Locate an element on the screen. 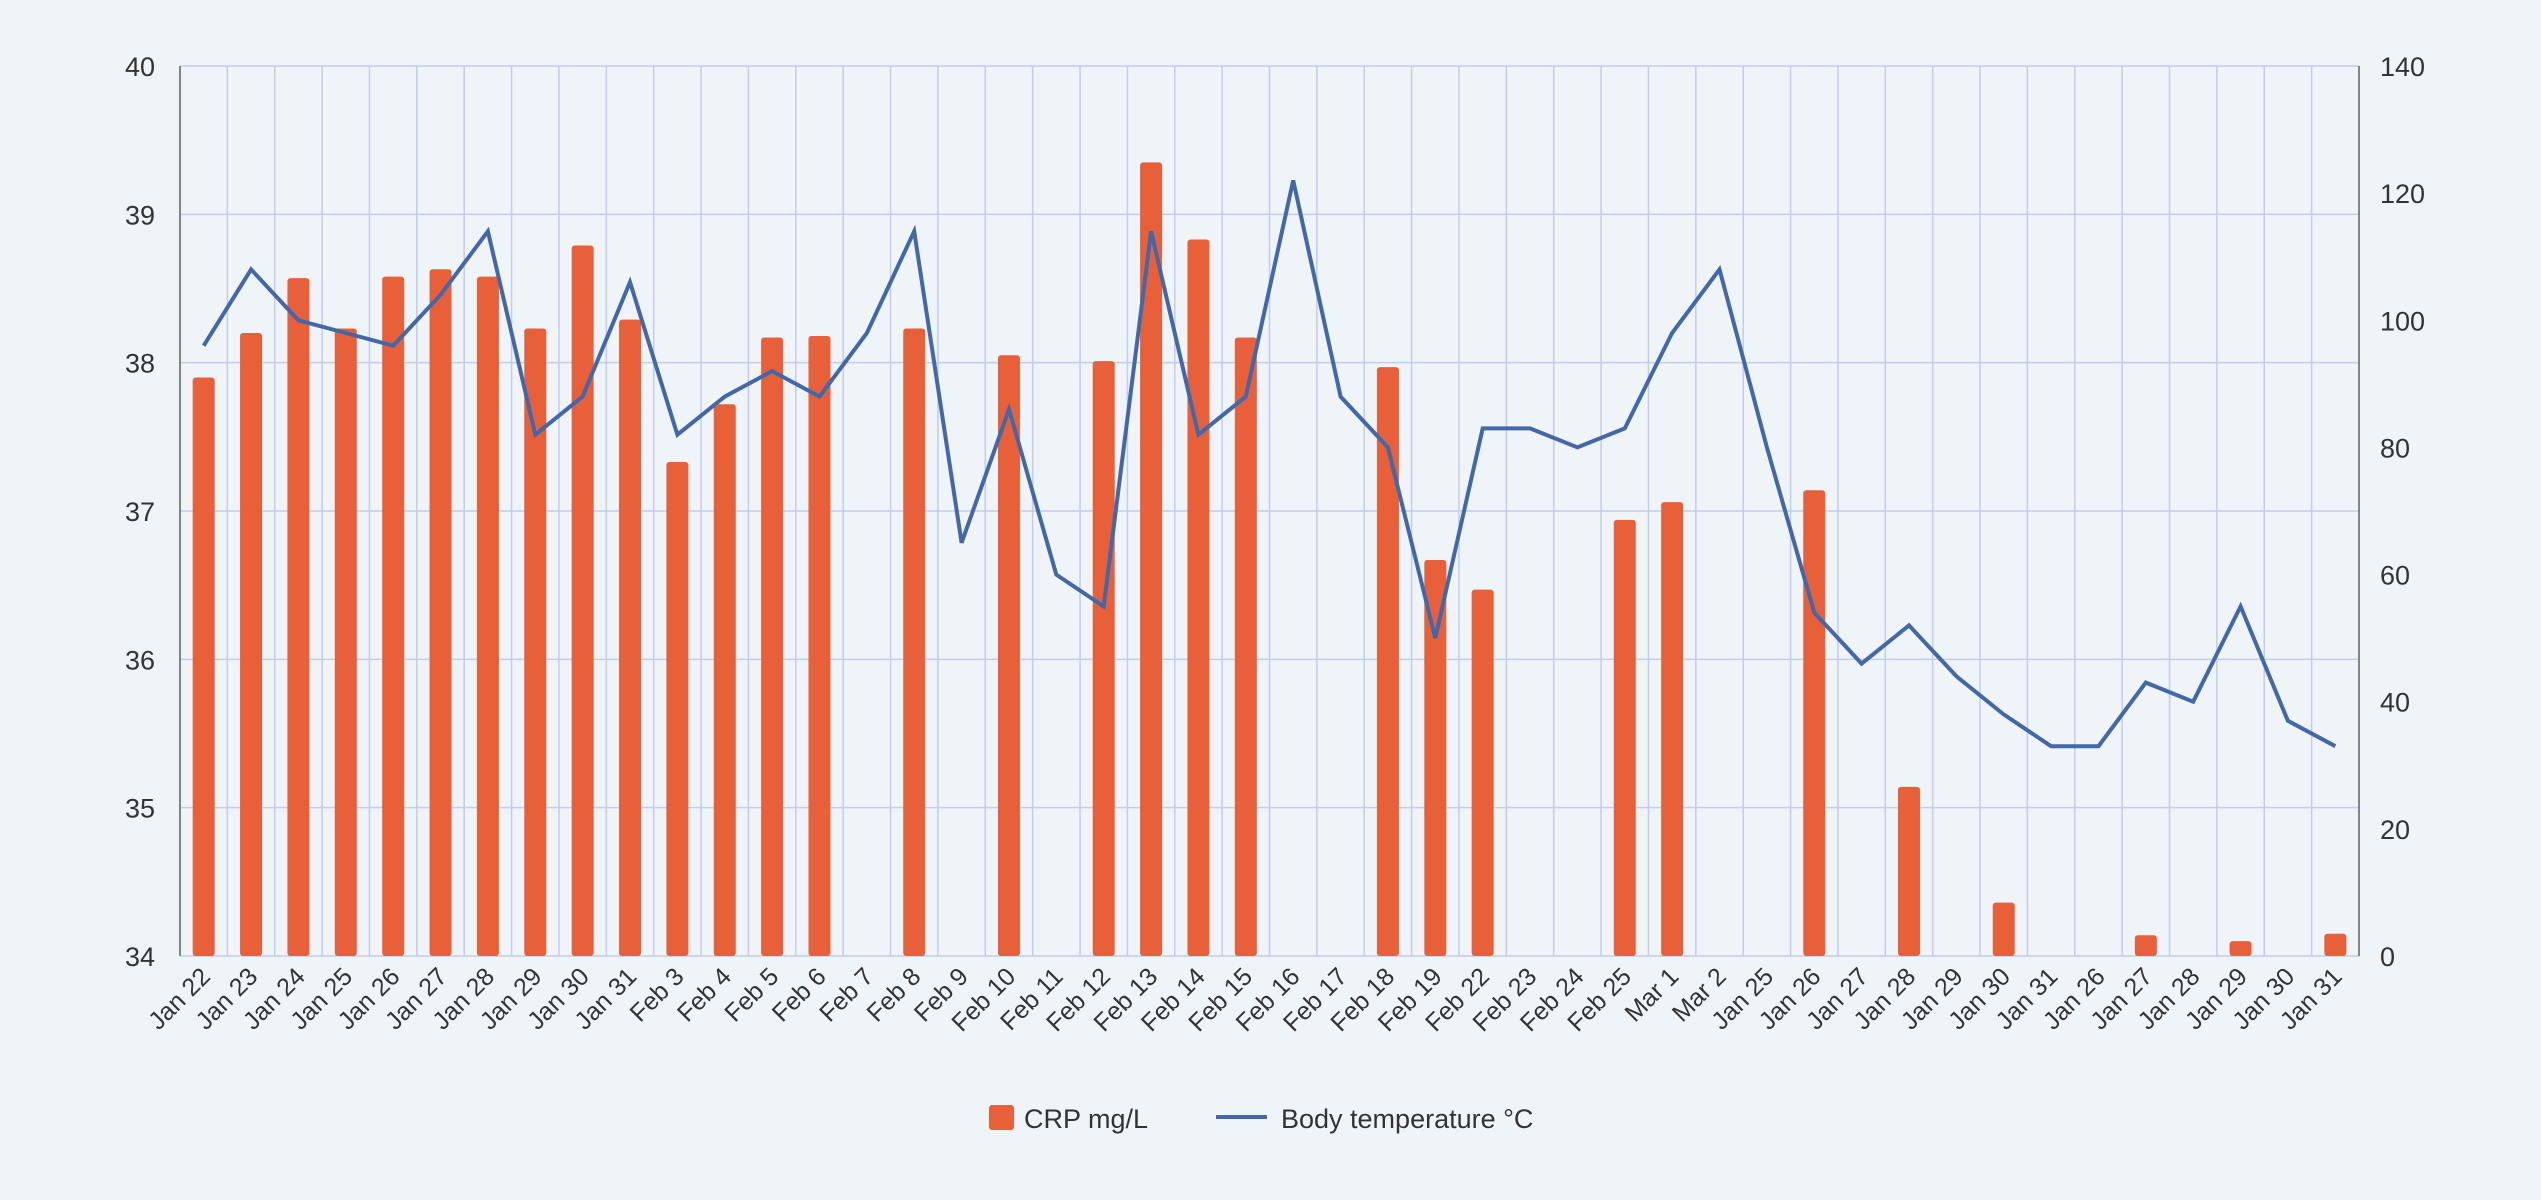 This screenshot has height=1200, width=2541. y-tick-label-right: 40 is located at coordinates (2395, 703).